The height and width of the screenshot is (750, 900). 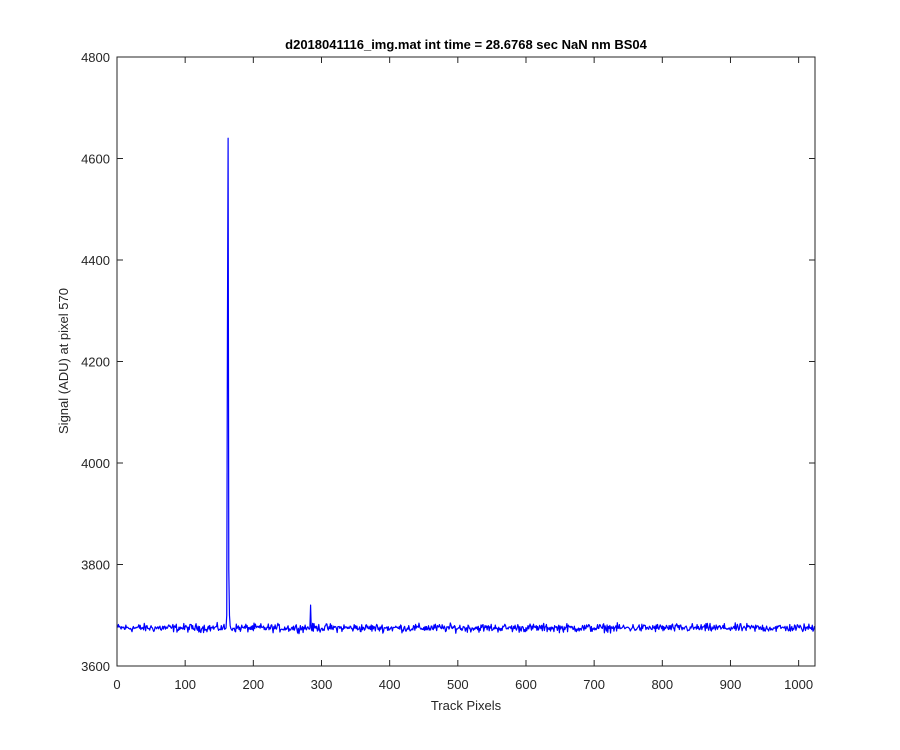 I want to click on y-tick-label: 4400, so click(x=95, y=260).